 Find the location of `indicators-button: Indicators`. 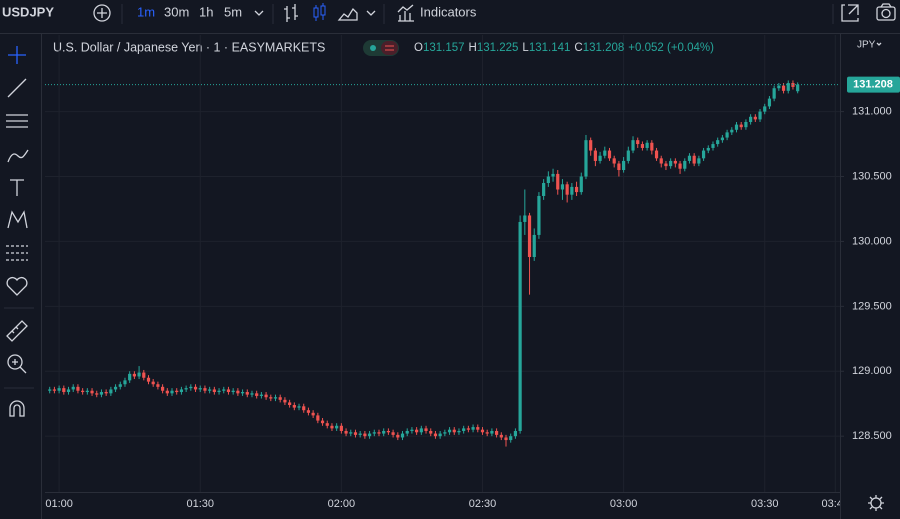

indicators-button: Indicators is located at coordinates (448, 11).